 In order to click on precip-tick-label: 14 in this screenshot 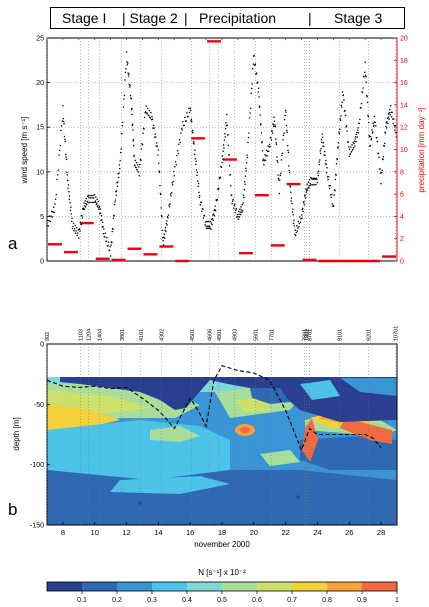, I will do `click(404, 105)`.